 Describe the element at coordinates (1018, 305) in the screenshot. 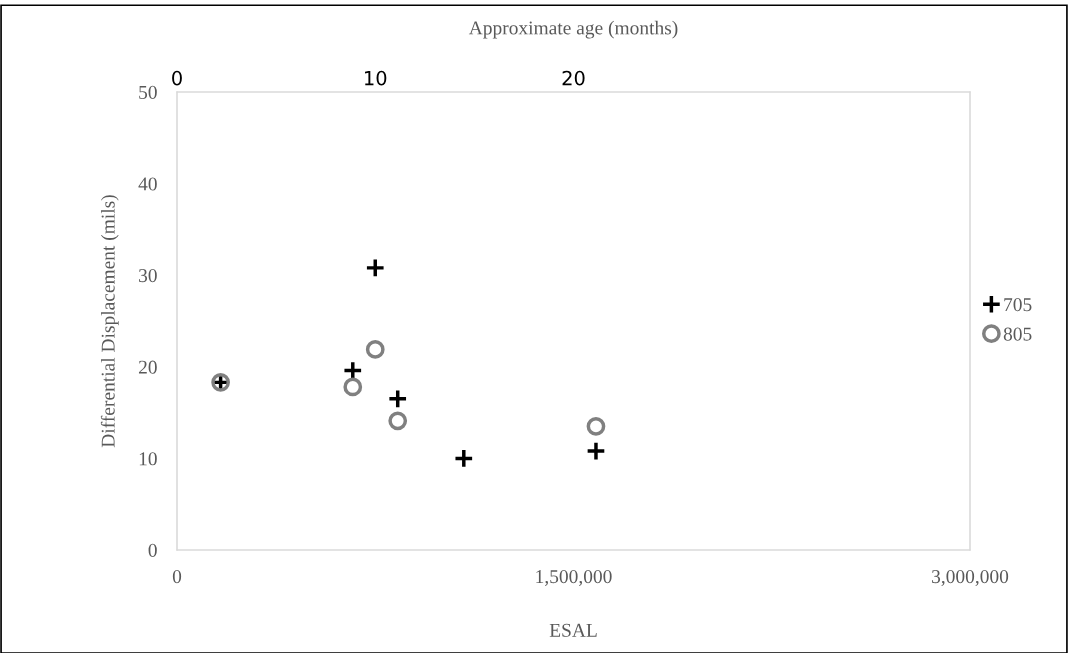

I see `legend-label: 705` at that location.